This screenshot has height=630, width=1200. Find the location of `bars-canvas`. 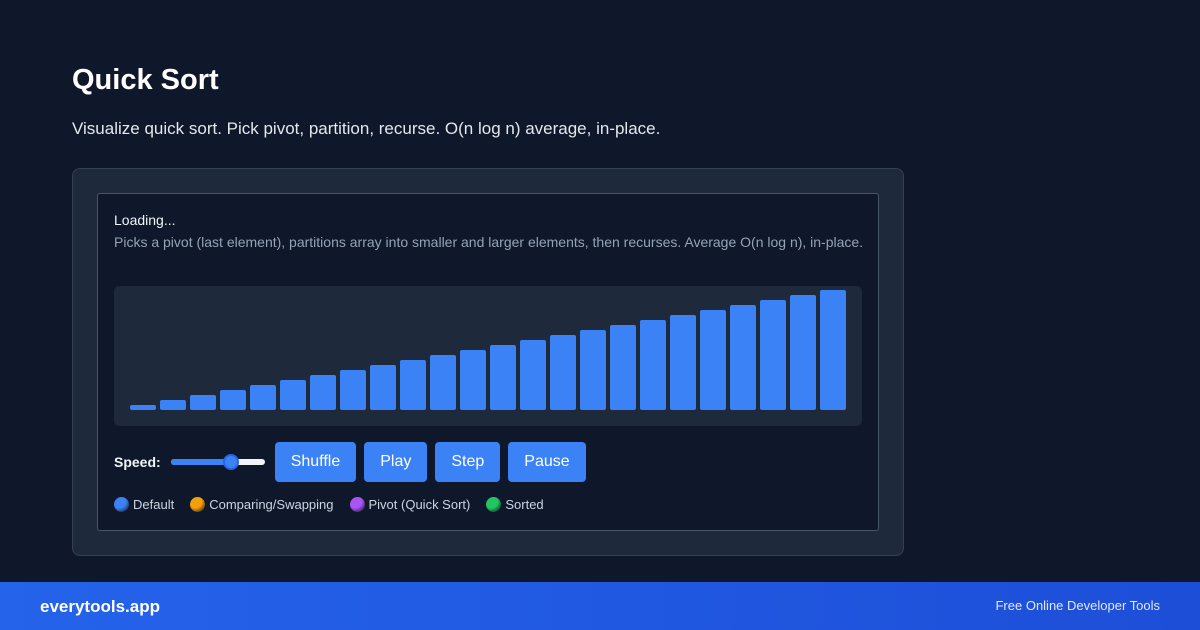

bars-canvas is located at coordinates (488, 356).